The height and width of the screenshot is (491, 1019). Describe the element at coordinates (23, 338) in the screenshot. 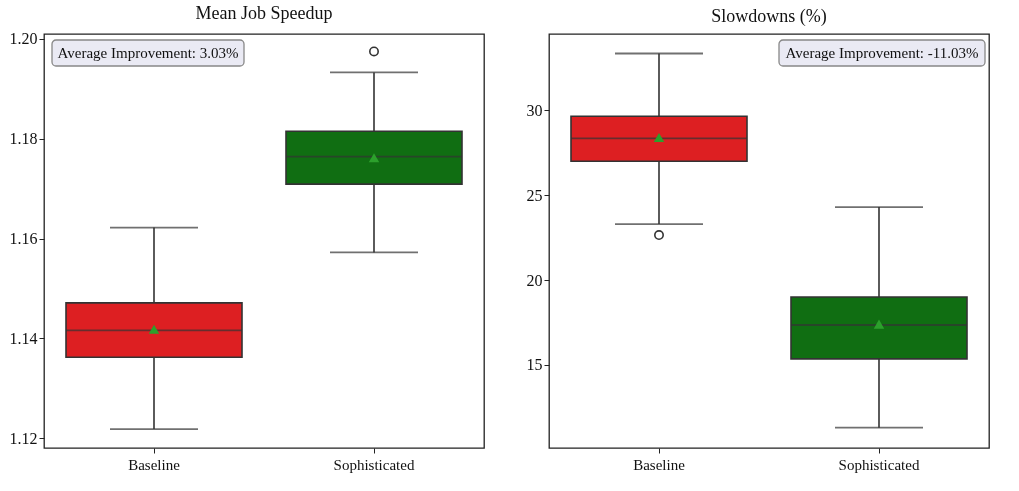

I see `y-tick-label: 1.14` at that location.